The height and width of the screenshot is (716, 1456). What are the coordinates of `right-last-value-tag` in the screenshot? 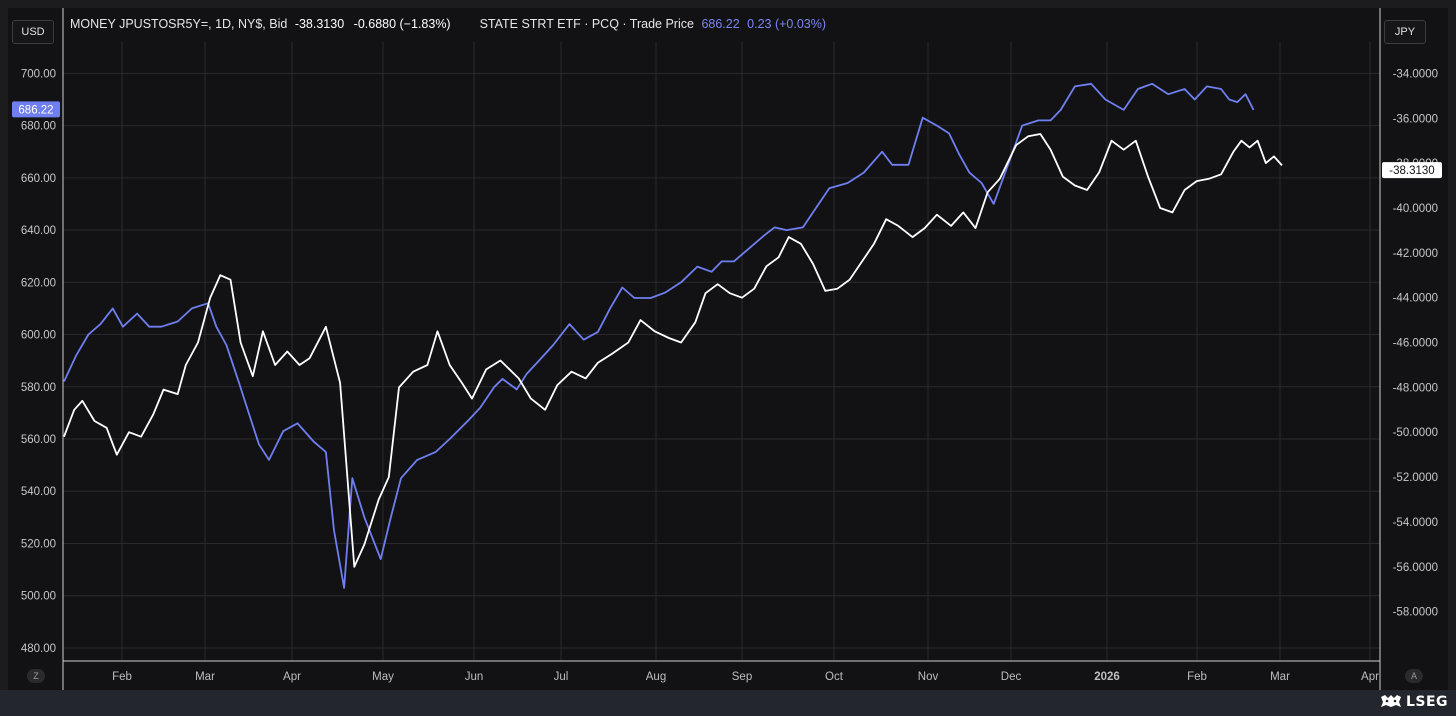 It's located at (1412, 170).